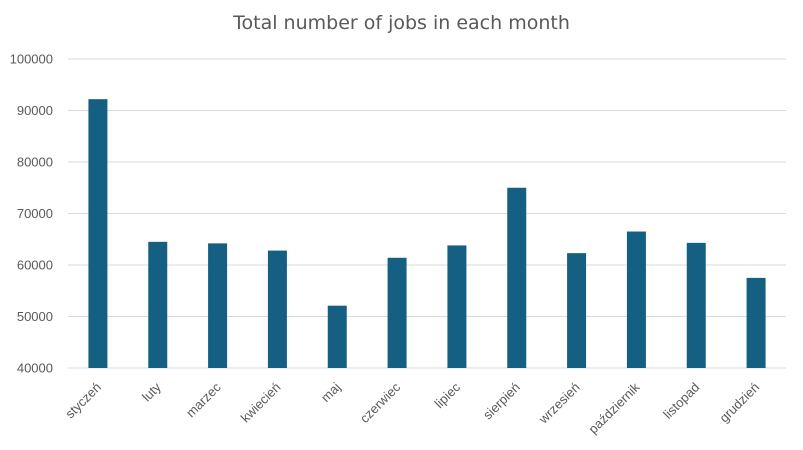 The image size is (803, 450). What do you see at coordinates (203, 399) in the screenshot?
I see `x-tick-label: marzec` at bounding box center [203, 399].